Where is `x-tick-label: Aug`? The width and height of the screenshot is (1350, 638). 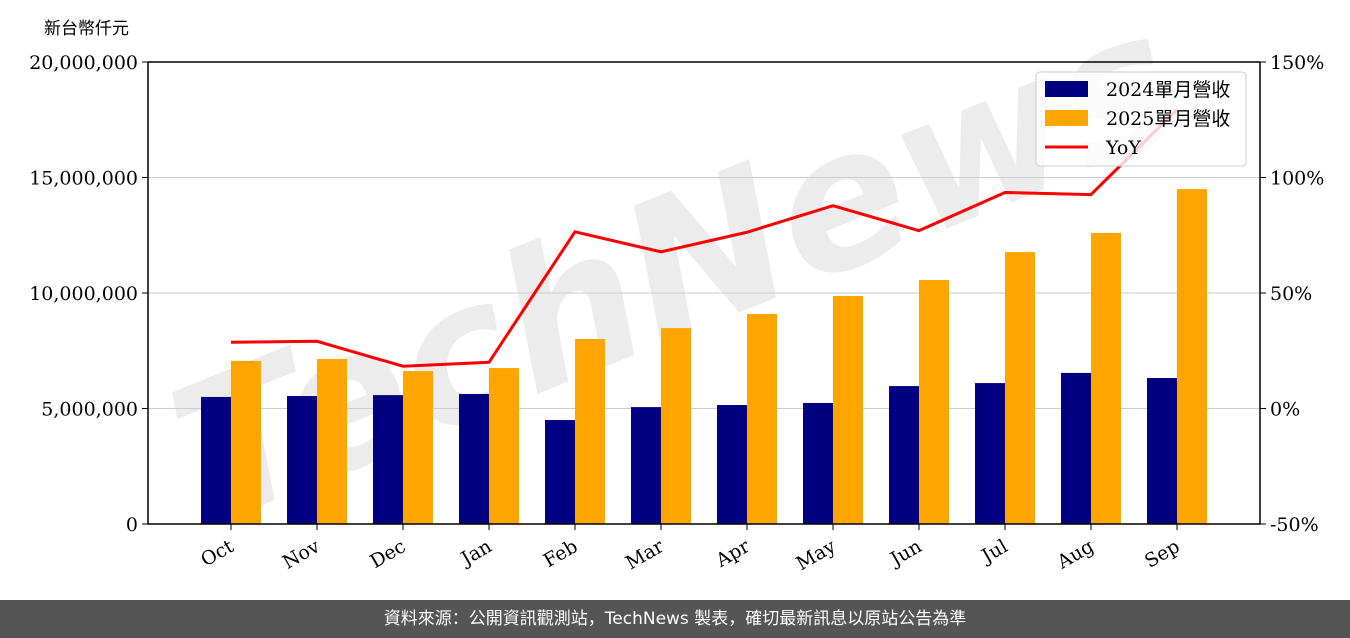 x-tick-label: Aug is located at coordinates (1075, 554).